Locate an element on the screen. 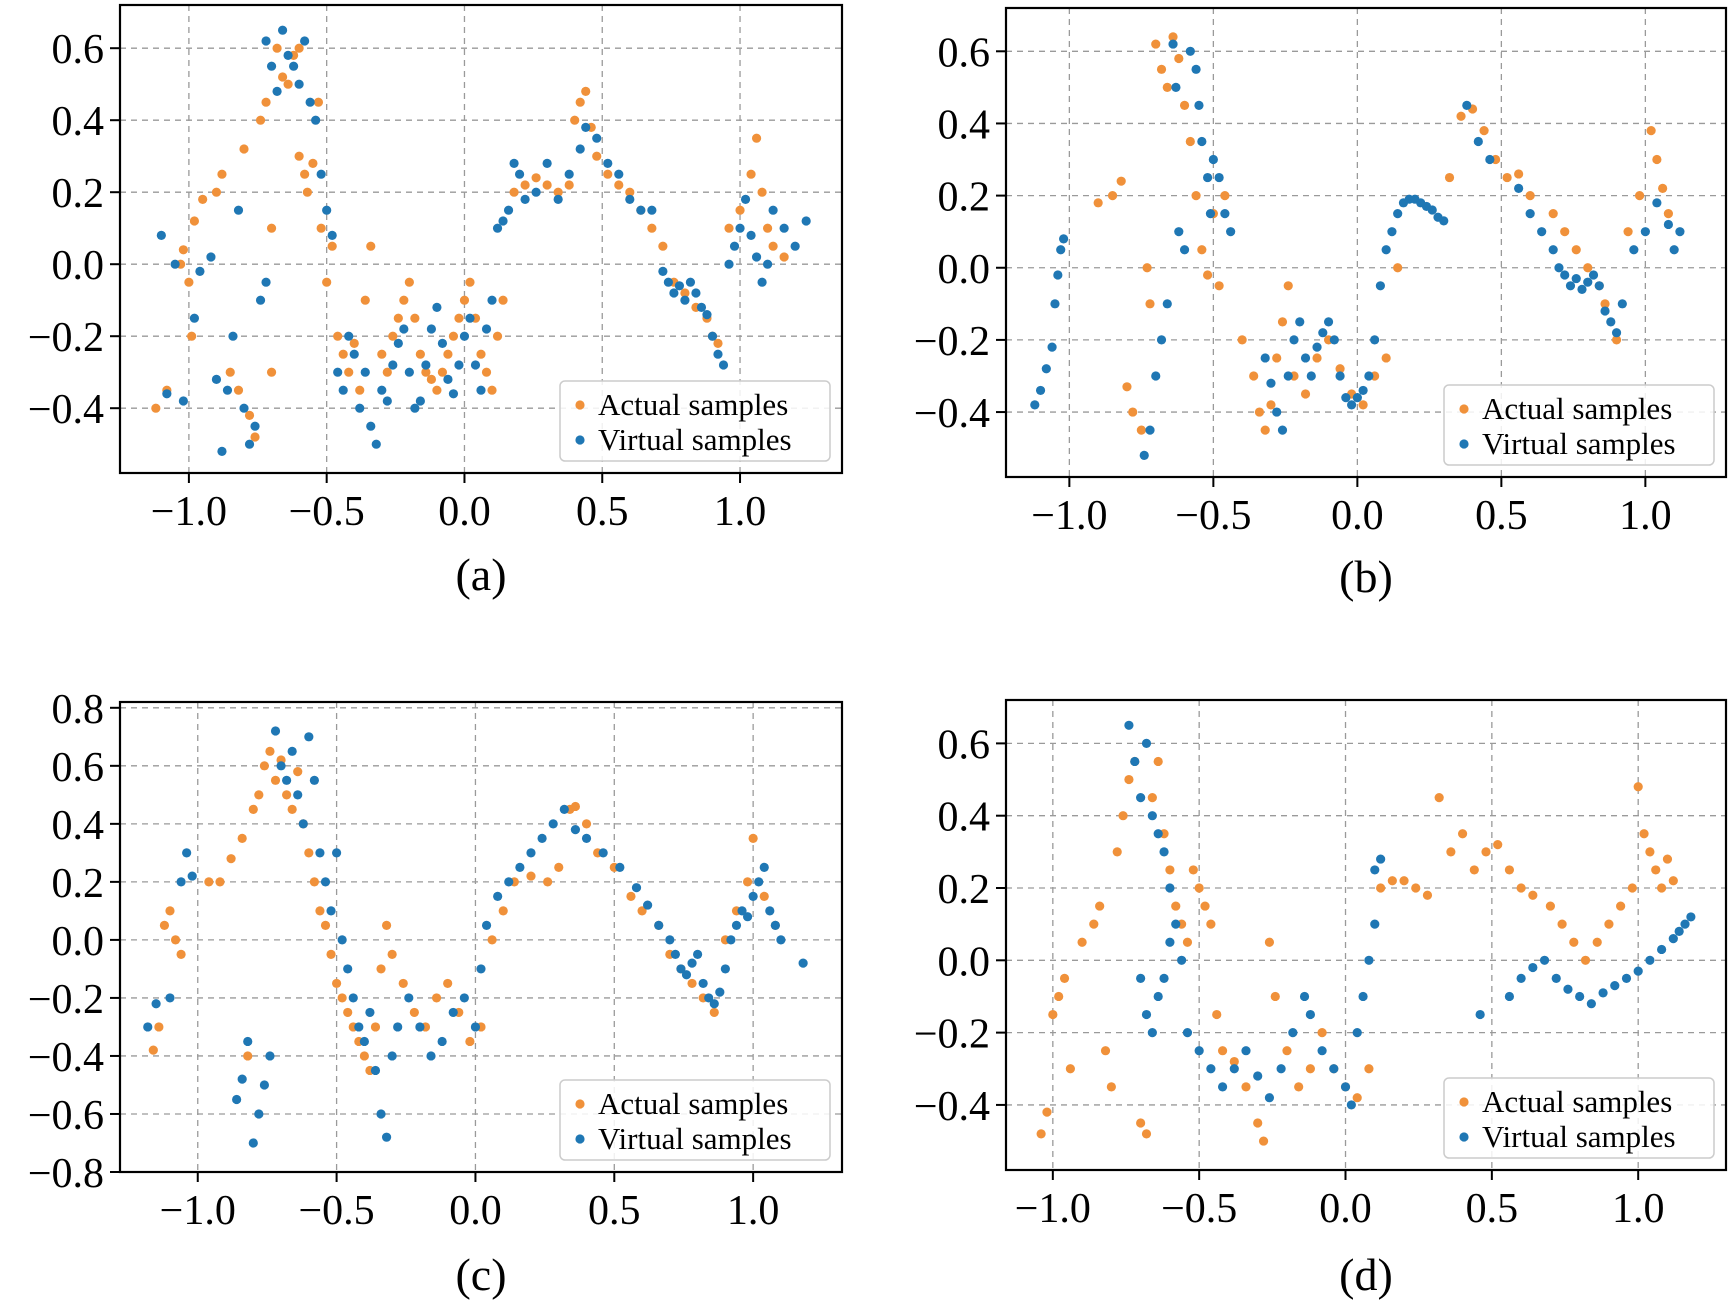 Image resolution: width=1732 pixels, height=1309 pixels. y-tick-label: 0.6 is located at coordinates (964, 745).